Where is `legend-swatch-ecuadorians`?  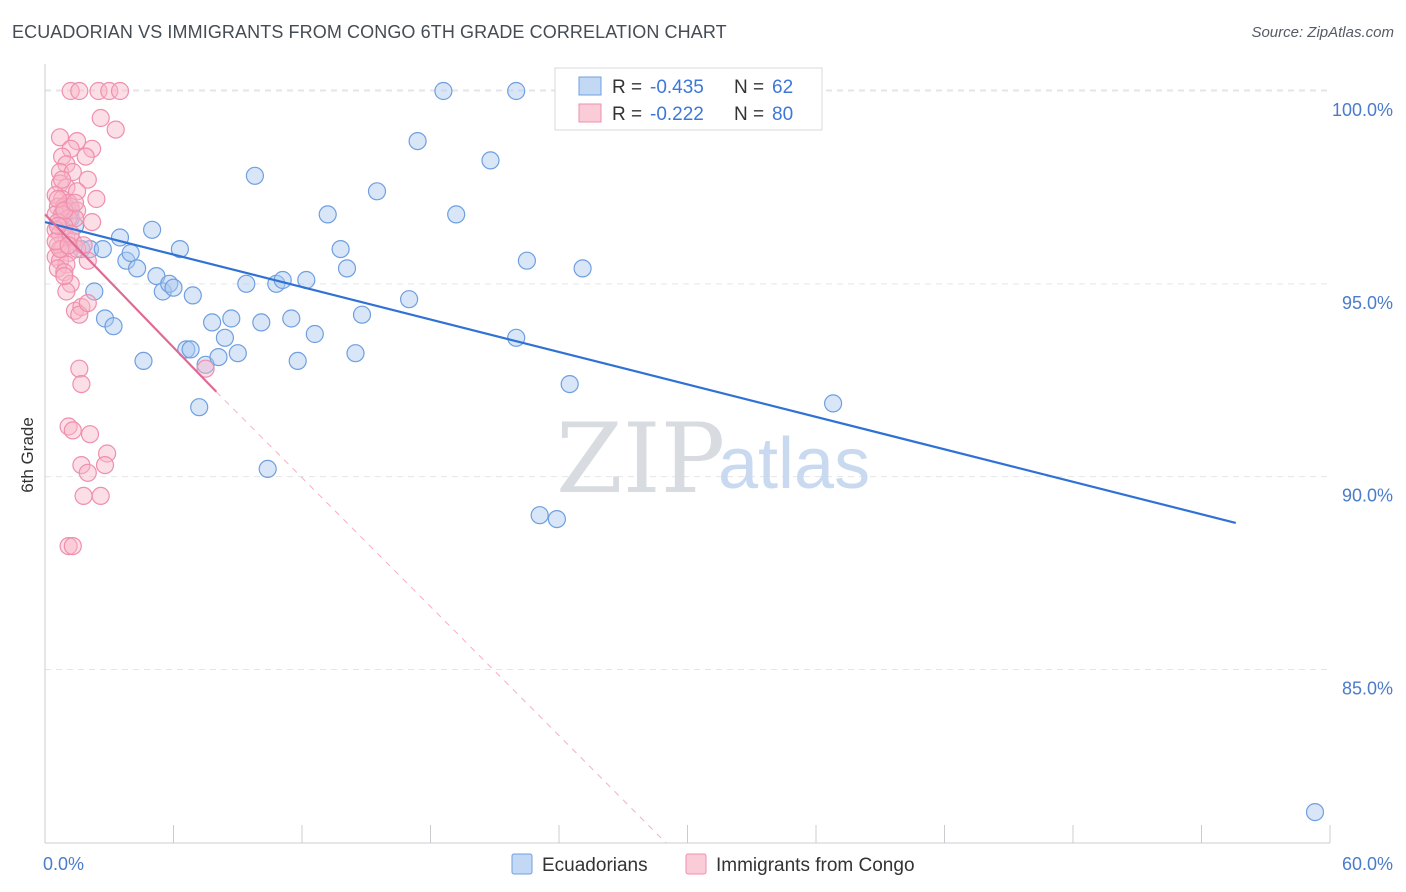
legend-swatch-ecuadorians is located at coordinates (590, 86).